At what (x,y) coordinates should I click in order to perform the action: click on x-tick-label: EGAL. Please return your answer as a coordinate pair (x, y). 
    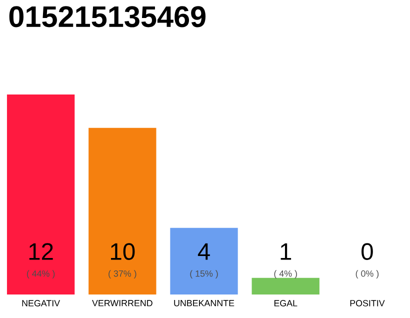
    Looking at the image, I should click on (286, 303).